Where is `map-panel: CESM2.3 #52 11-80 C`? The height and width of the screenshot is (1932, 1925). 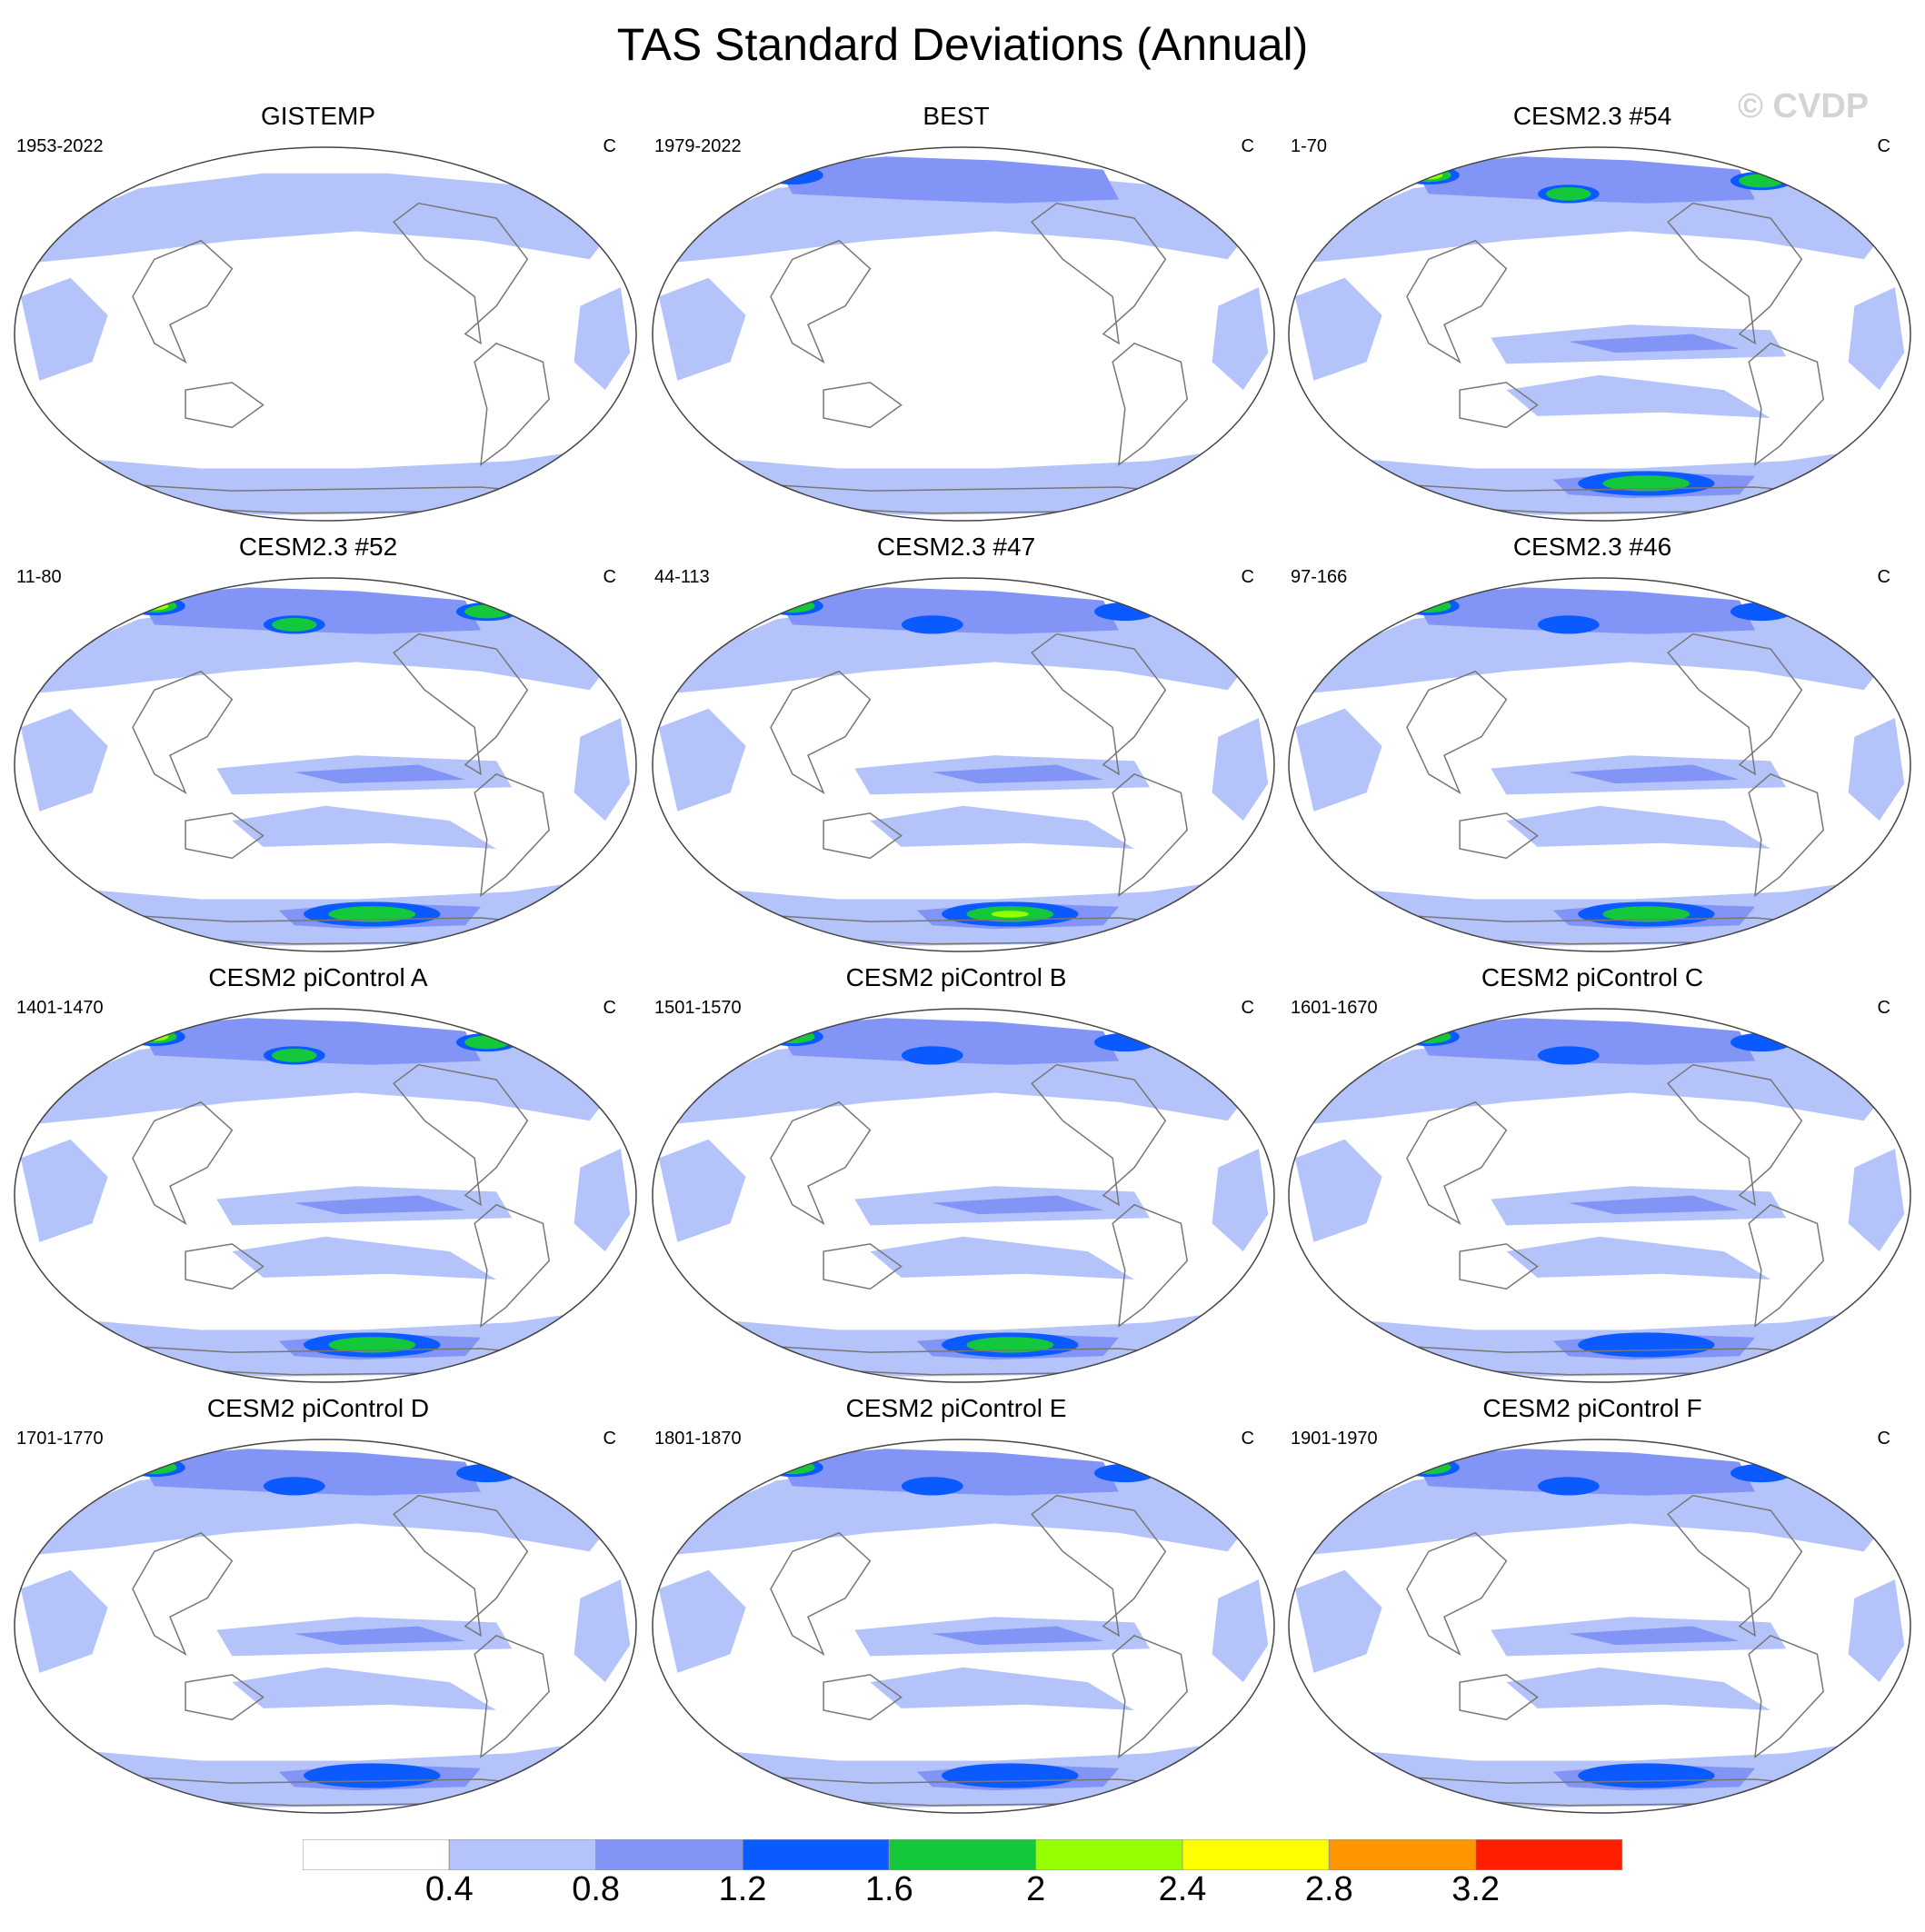 map-panel: CESM2.3 #52 11-80 C is located at coordinates (318, 747).